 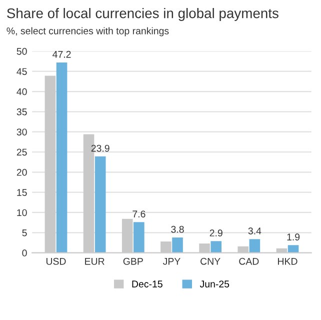 What do you see at coordinates (56, 261) in the screenshot?
I see `x-tick-label: USD` at bounding box center [56, 261].